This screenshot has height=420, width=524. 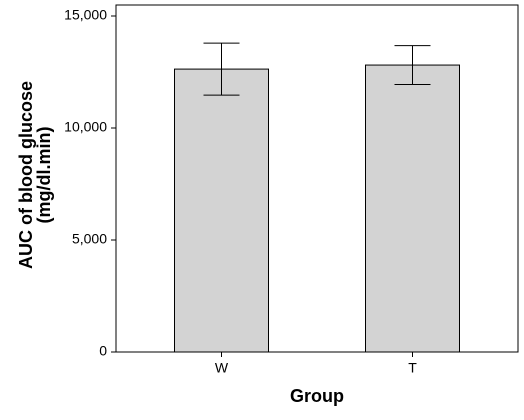 What do you see at coordinates (85, 15) in the screenshot?
I see `y-tick-label: 15,000` at bounding box center [85, 15].